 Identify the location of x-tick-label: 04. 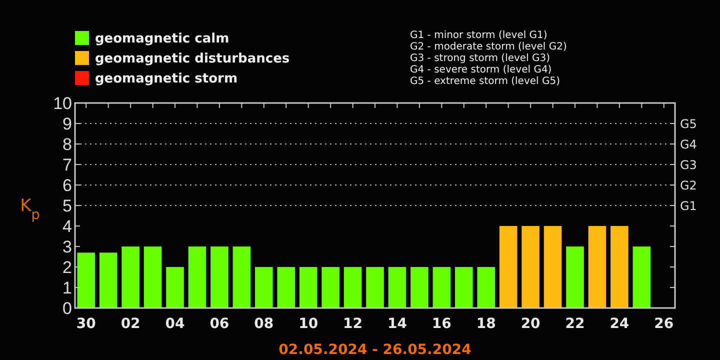
(175, 324).